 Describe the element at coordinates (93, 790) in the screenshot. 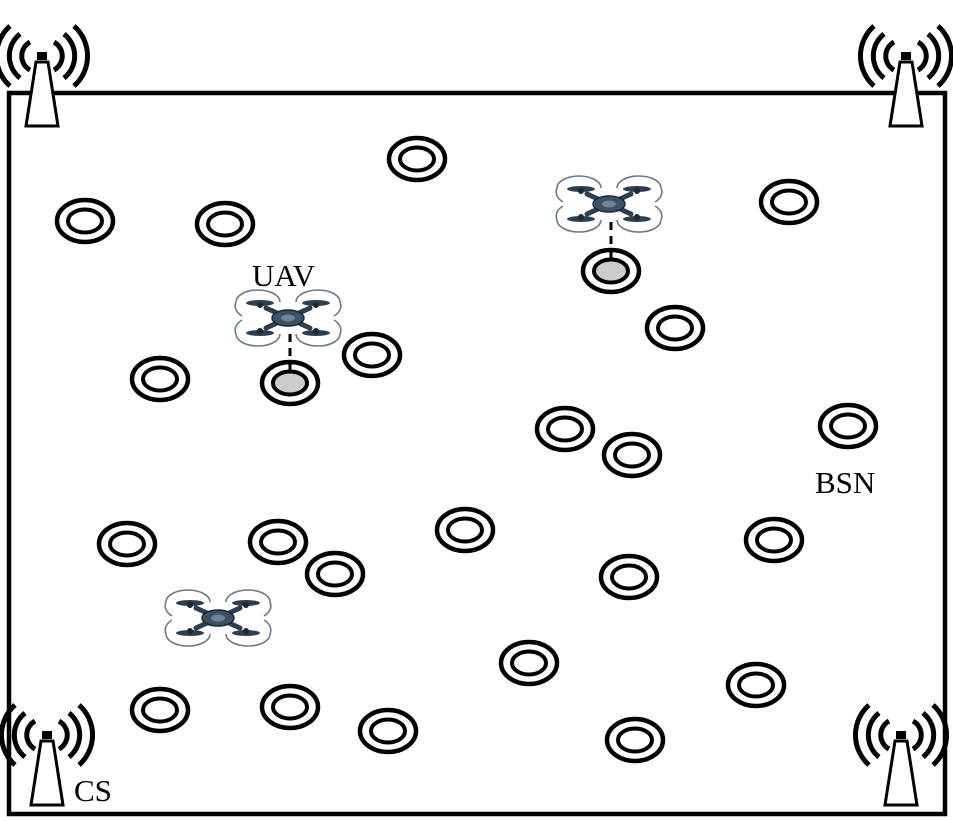

I see `cs-label: CS` at that location.